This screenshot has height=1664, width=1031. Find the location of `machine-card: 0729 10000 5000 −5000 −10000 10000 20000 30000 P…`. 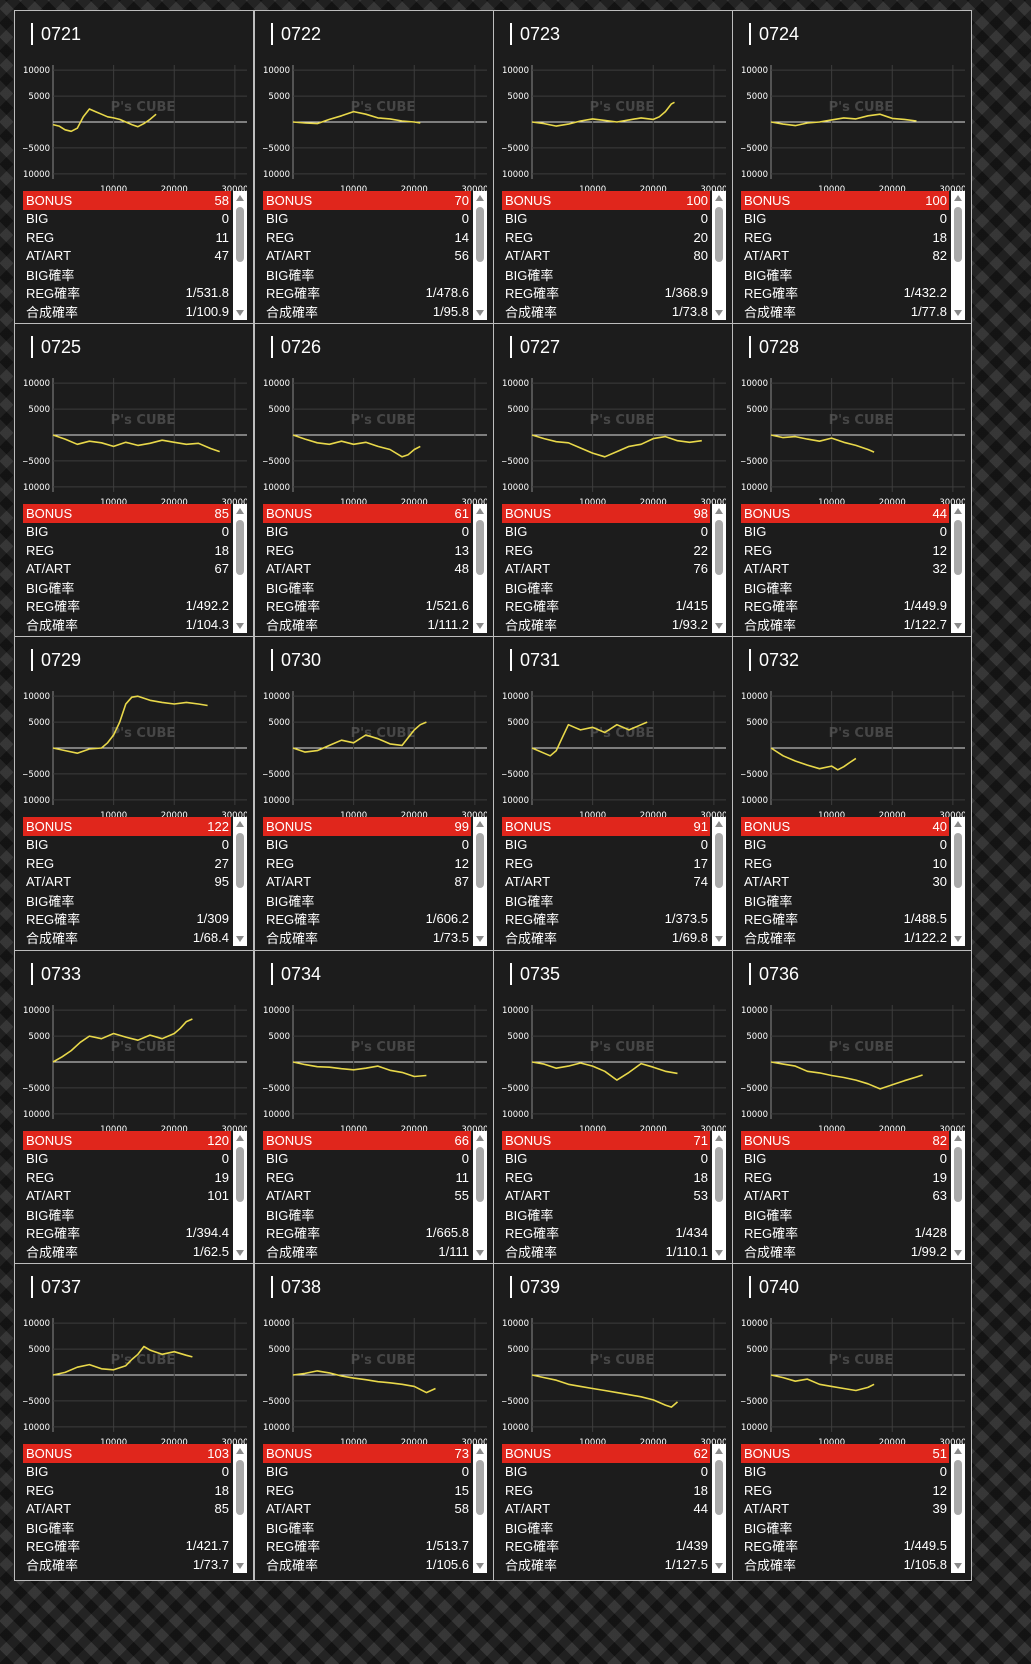

machine-card: 0729 10000 5000 −5000 −10000 10000 20000 30000 P… is located at coordinates (134, 795).